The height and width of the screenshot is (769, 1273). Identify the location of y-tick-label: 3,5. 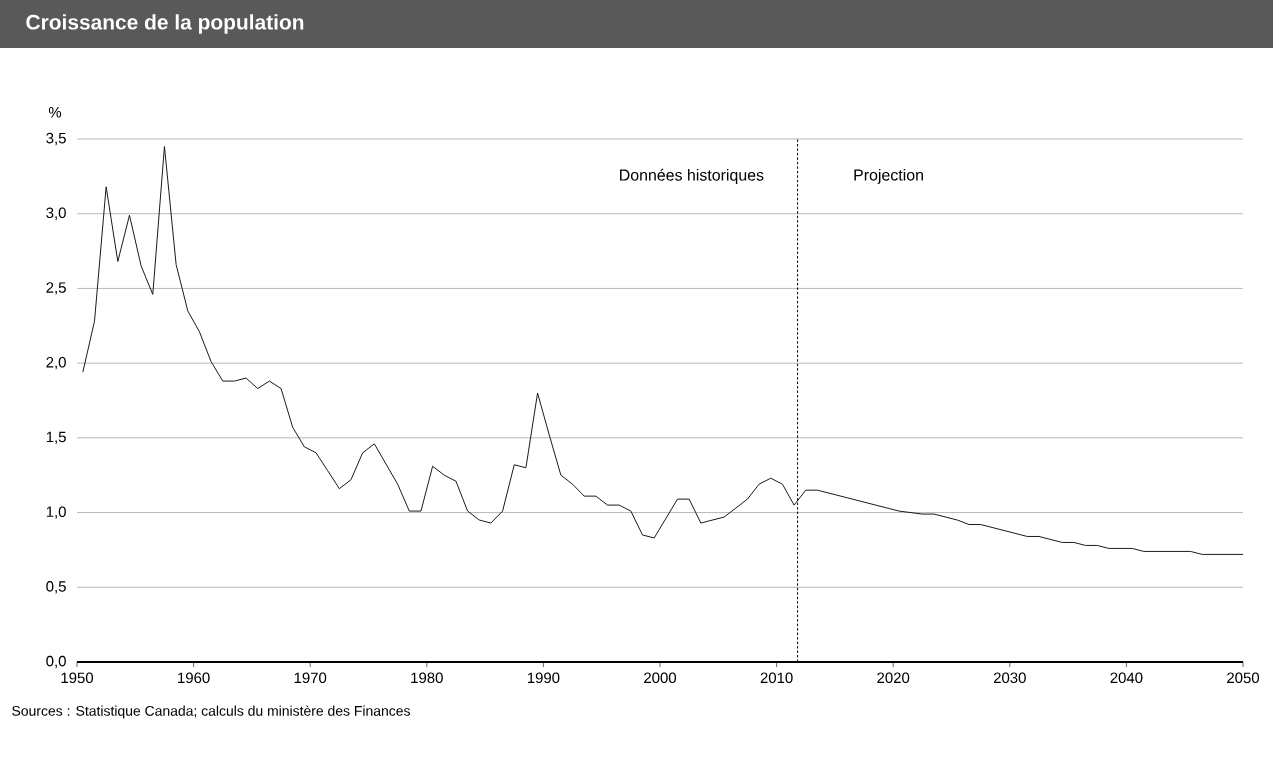
(56, 139).